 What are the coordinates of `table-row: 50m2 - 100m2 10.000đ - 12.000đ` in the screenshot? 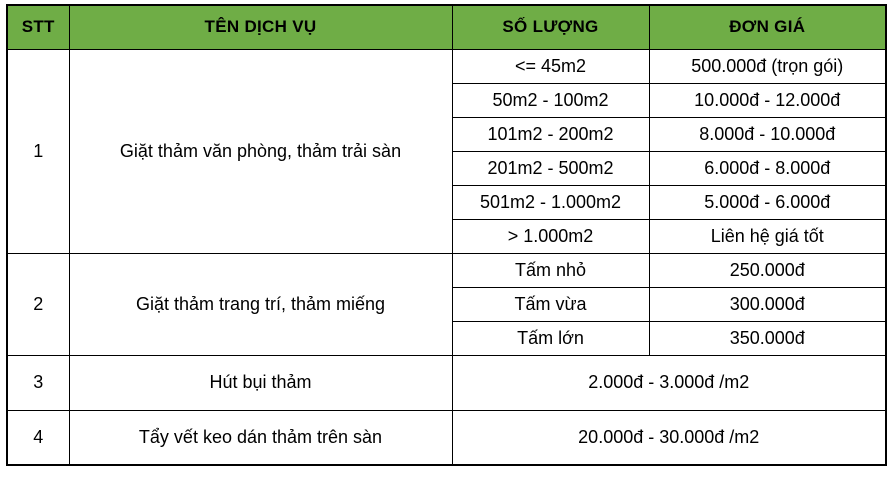 It's located at (447, 100).